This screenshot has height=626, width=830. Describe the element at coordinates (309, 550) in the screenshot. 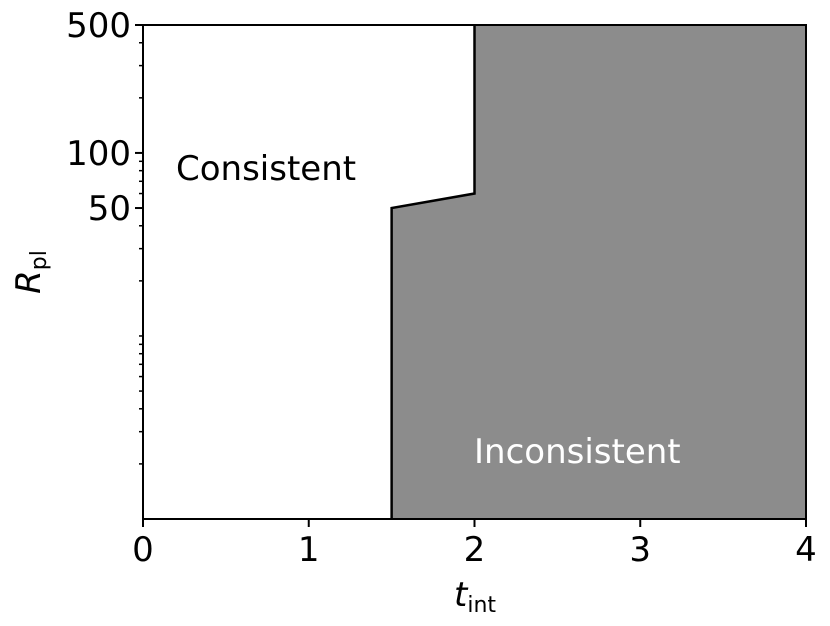

I see `x-tick-label: 1` at that location.